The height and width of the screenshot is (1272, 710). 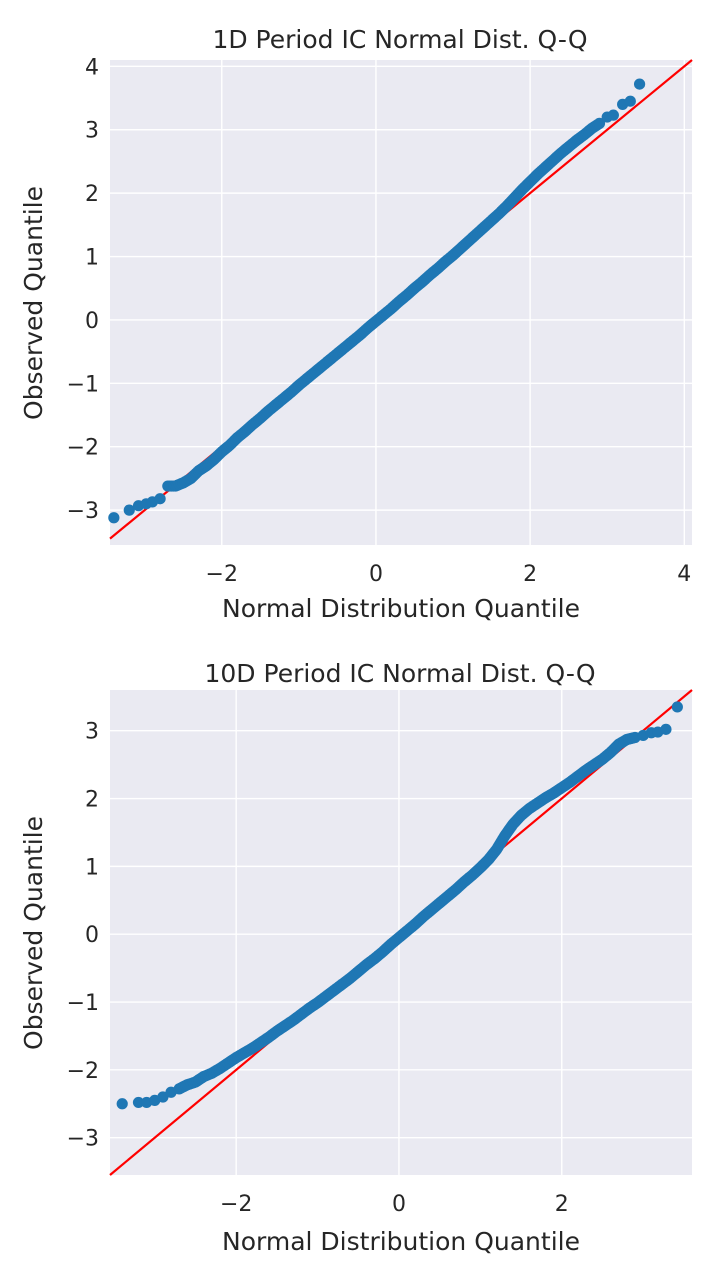 I want to click on y-tick-label-1d: 4, so click(x=92, y=67).